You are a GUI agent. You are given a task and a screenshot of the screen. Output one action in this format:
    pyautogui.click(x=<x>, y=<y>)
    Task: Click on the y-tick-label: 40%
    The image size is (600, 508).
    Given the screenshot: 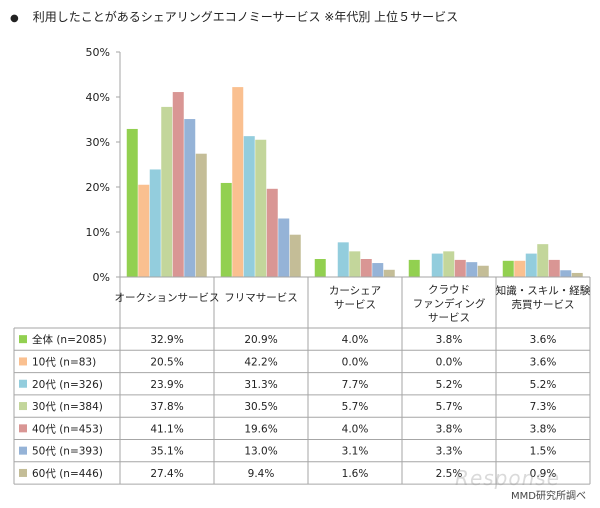 What is the action you would take?
    pyautogui.click(x=98, y=97)
    